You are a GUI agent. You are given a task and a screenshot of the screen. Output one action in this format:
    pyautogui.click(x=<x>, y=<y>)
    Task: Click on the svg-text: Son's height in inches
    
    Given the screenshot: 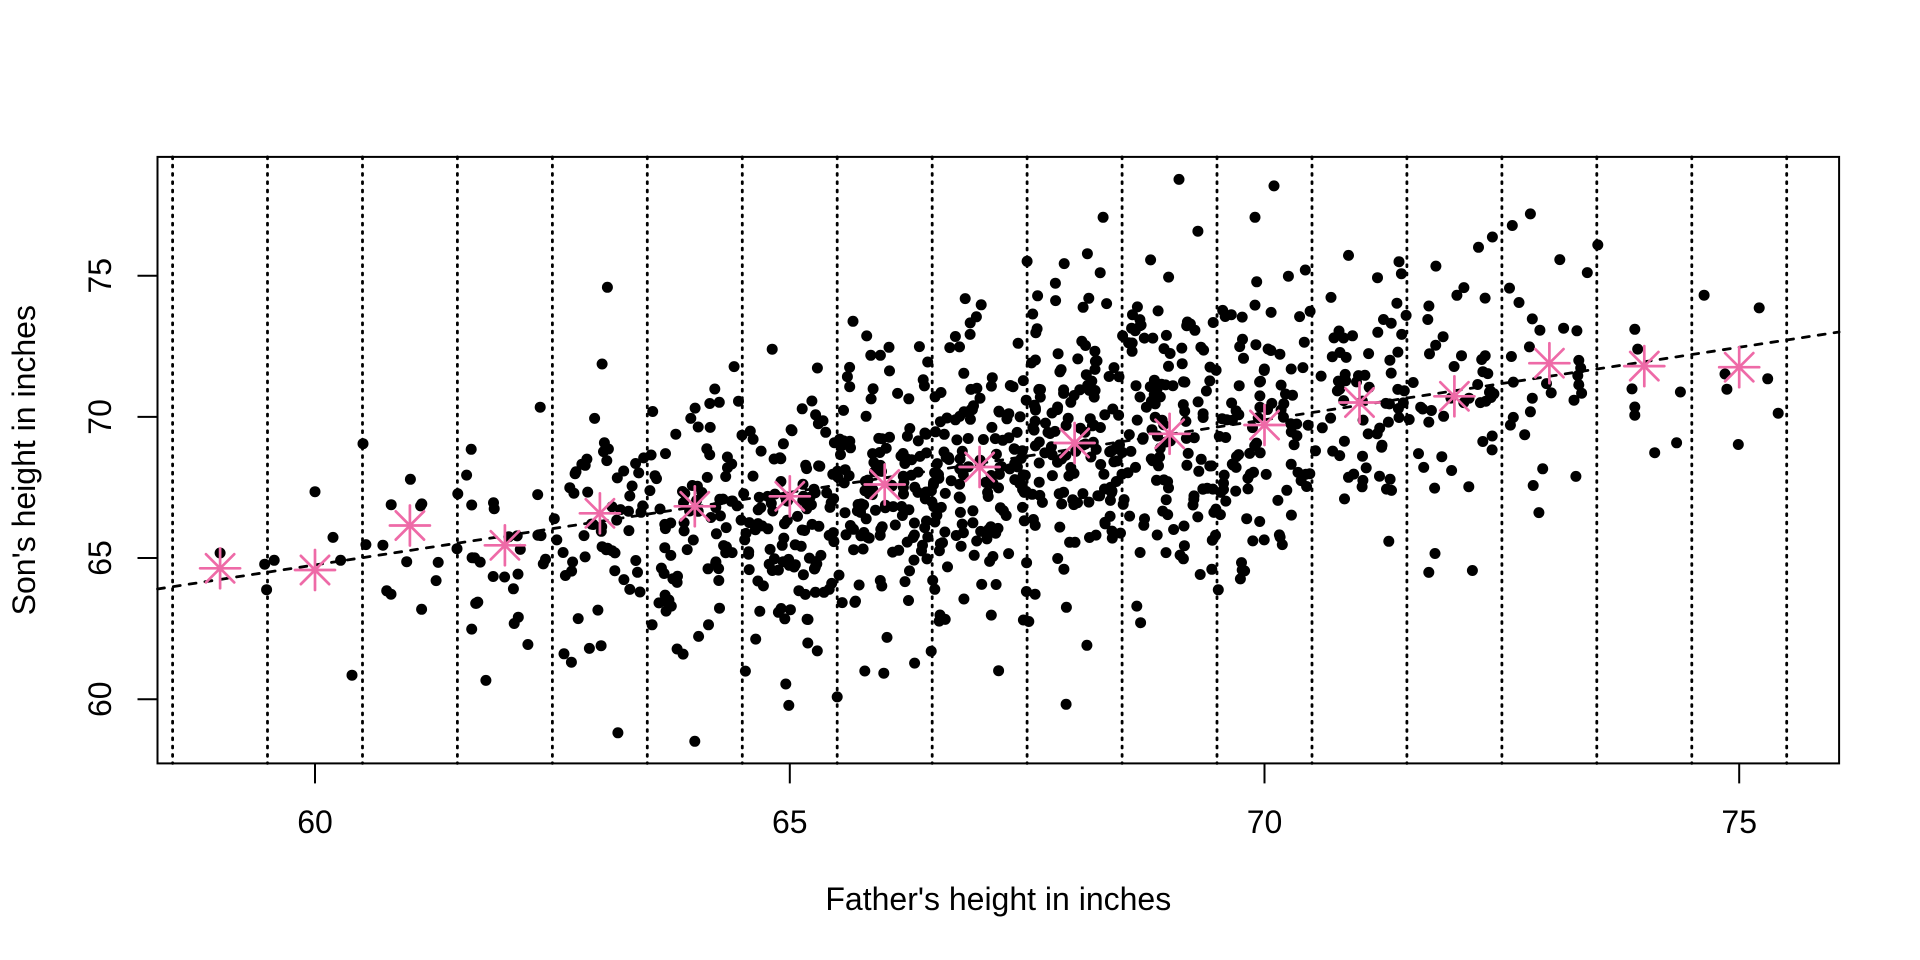 What is the action you would take?
    pyautogui.click(x=24, y=460)
    